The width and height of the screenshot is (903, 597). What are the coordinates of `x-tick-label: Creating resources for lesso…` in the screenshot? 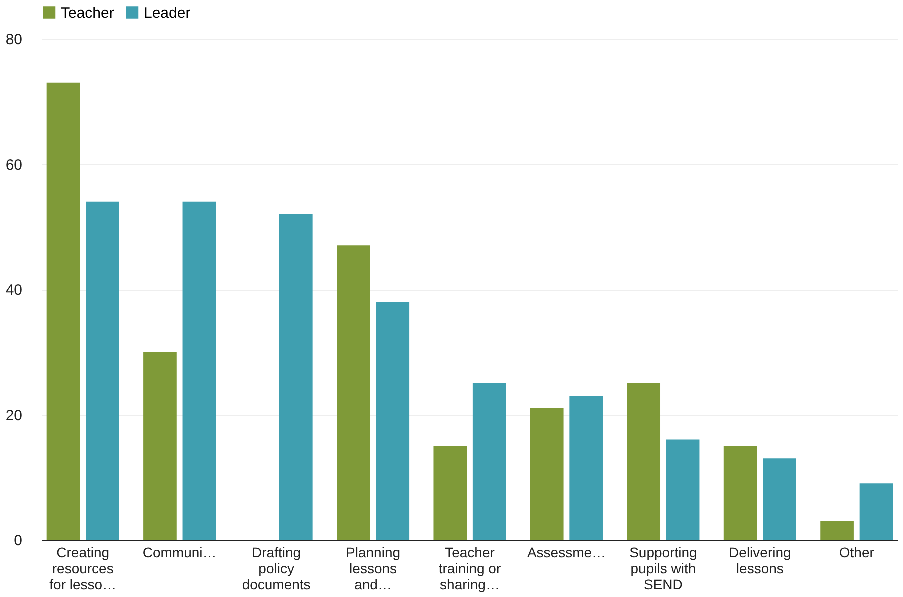 It's located at (83, 568).